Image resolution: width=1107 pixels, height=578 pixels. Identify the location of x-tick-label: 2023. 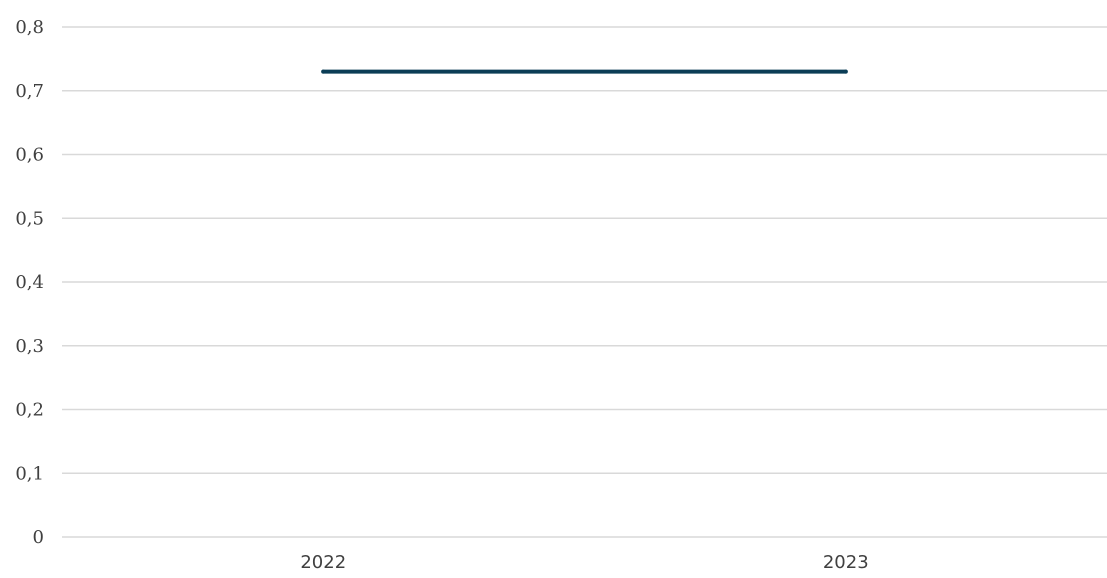
(846, 562).